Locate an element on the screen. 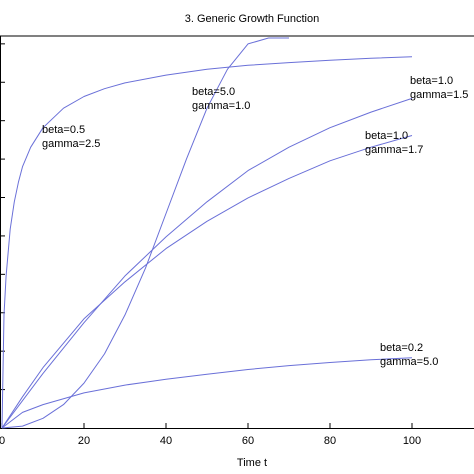 This screenshot has width=474, height=474. label-series-5-beta: beta=0.2 is located at coordinates (401, 348).